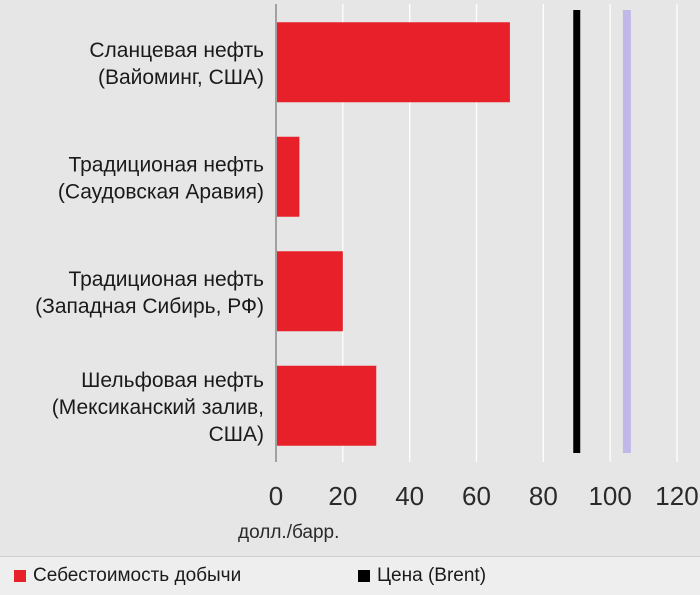 This screenshot has width=700, height=595. Describe the element at coordinates (342, 496) in the screenshot. I see `x-tick-label-20: 20` at that location.